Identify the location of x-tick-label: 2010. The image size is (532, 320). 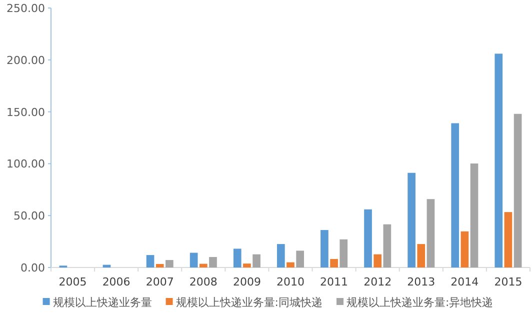
(290, 282).